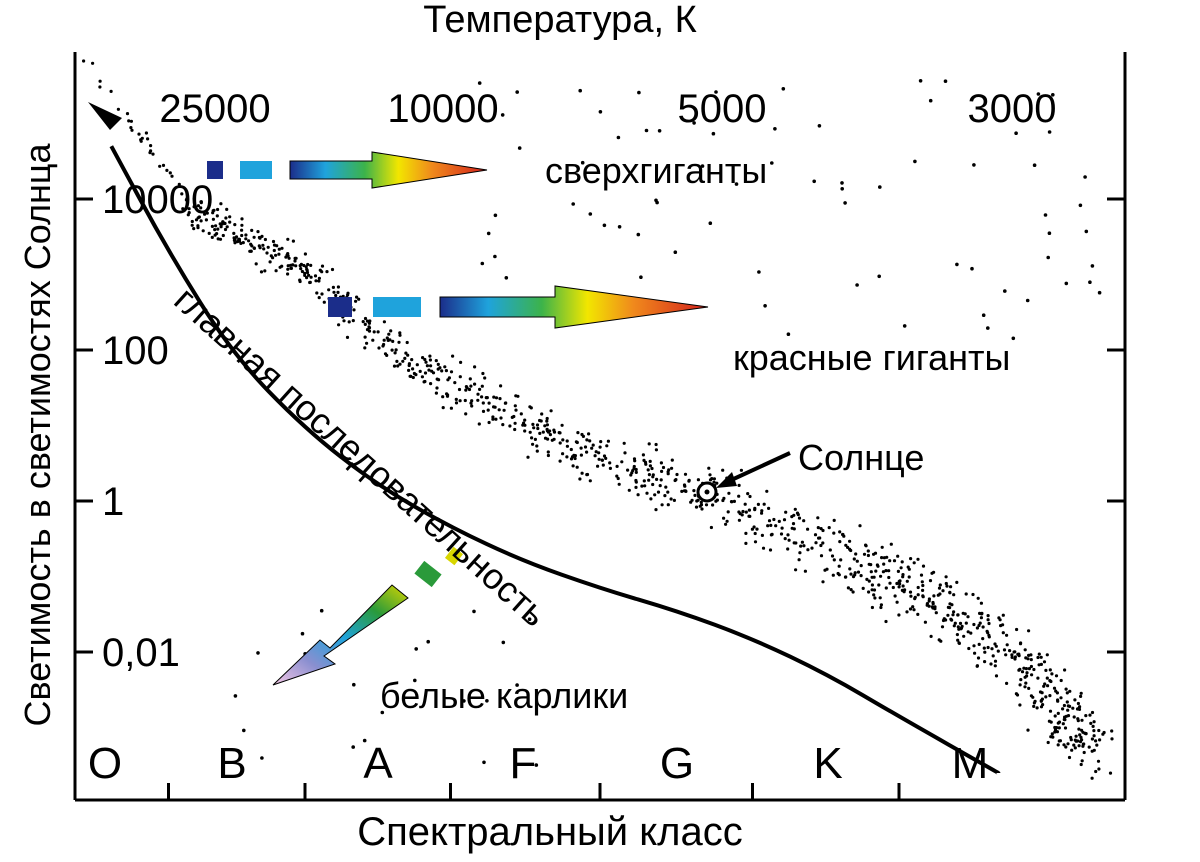  Describe the element at coordinates (743, 477) in the screenshot. I see `sun-marker` at that location.